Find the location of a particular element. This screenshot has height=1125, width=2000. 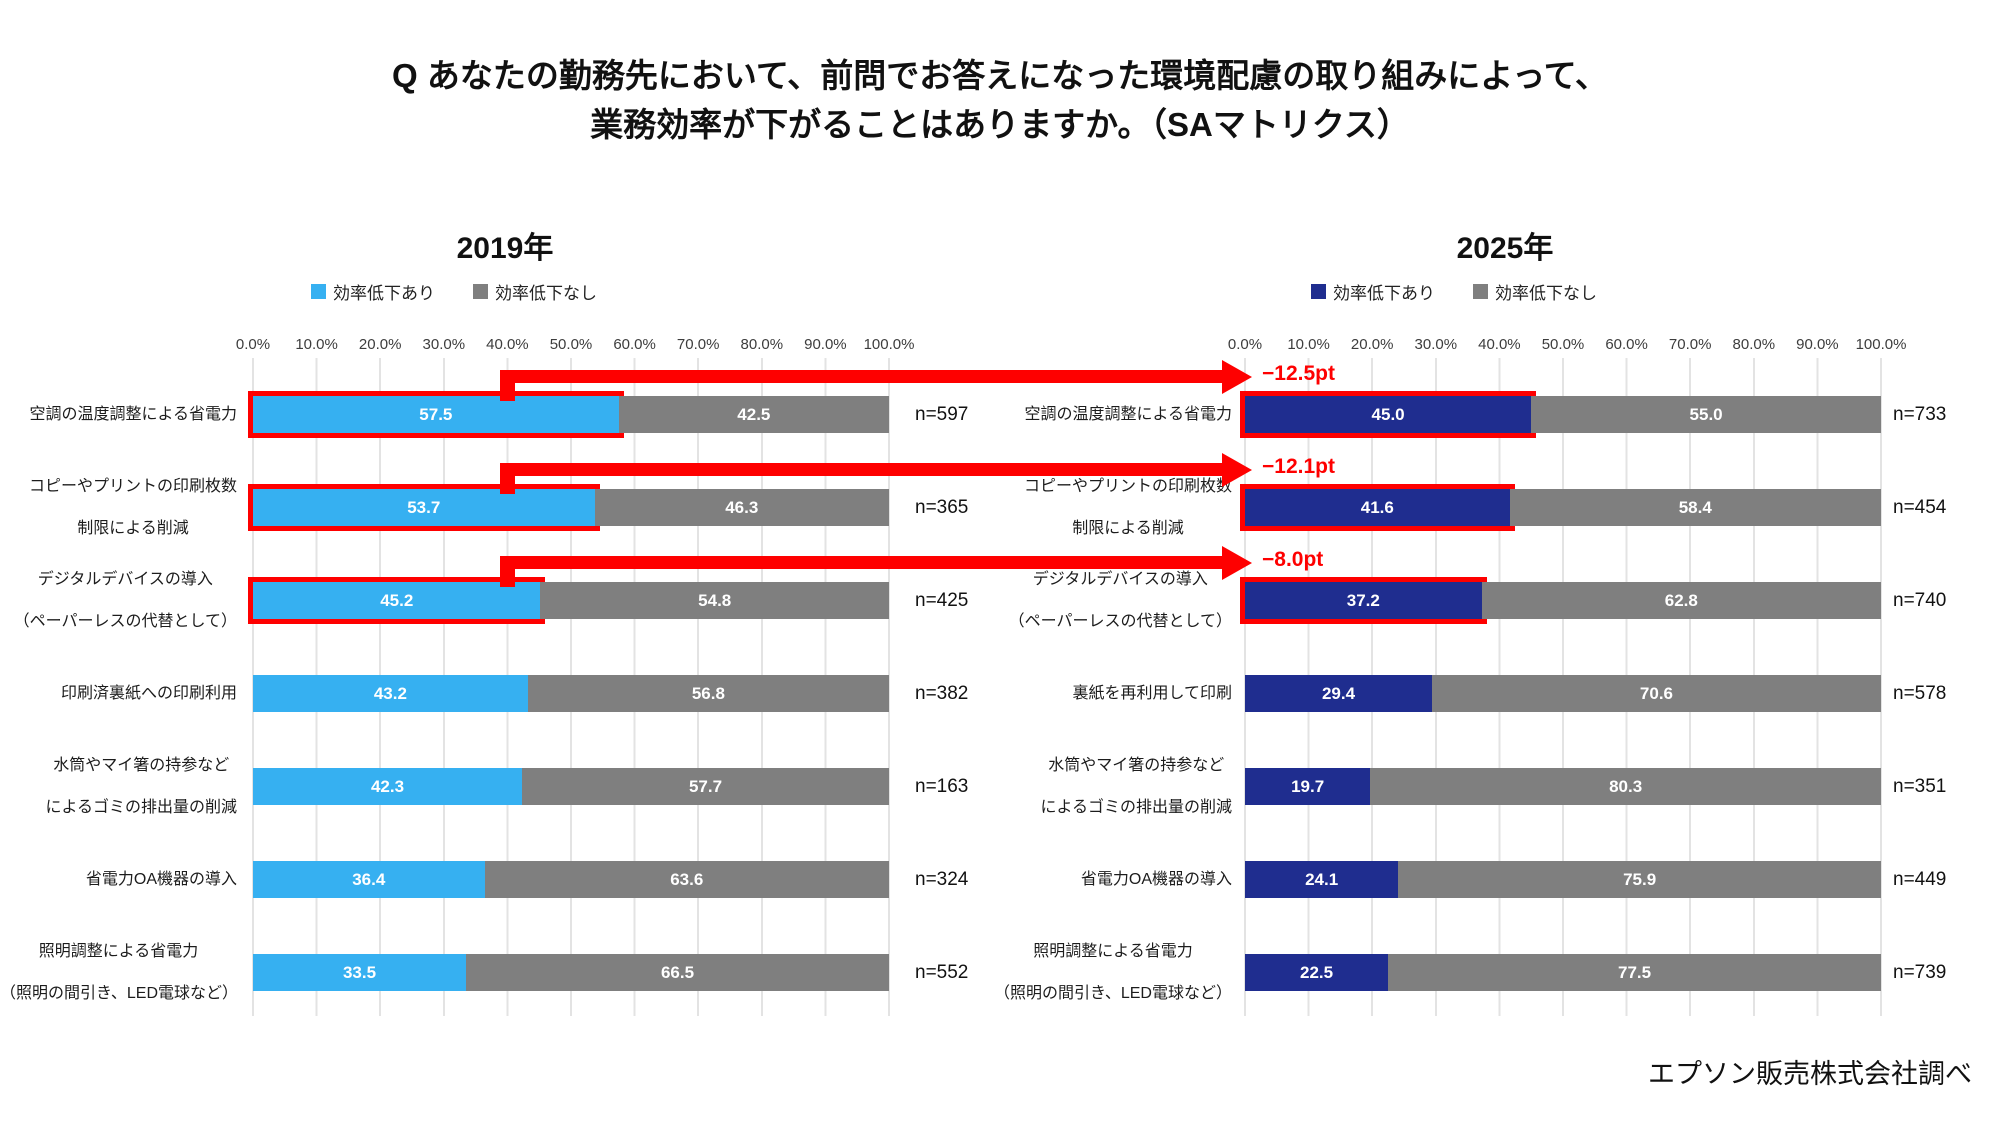

bar-segment-no: 46.3 is located at coordinates (741, 507).